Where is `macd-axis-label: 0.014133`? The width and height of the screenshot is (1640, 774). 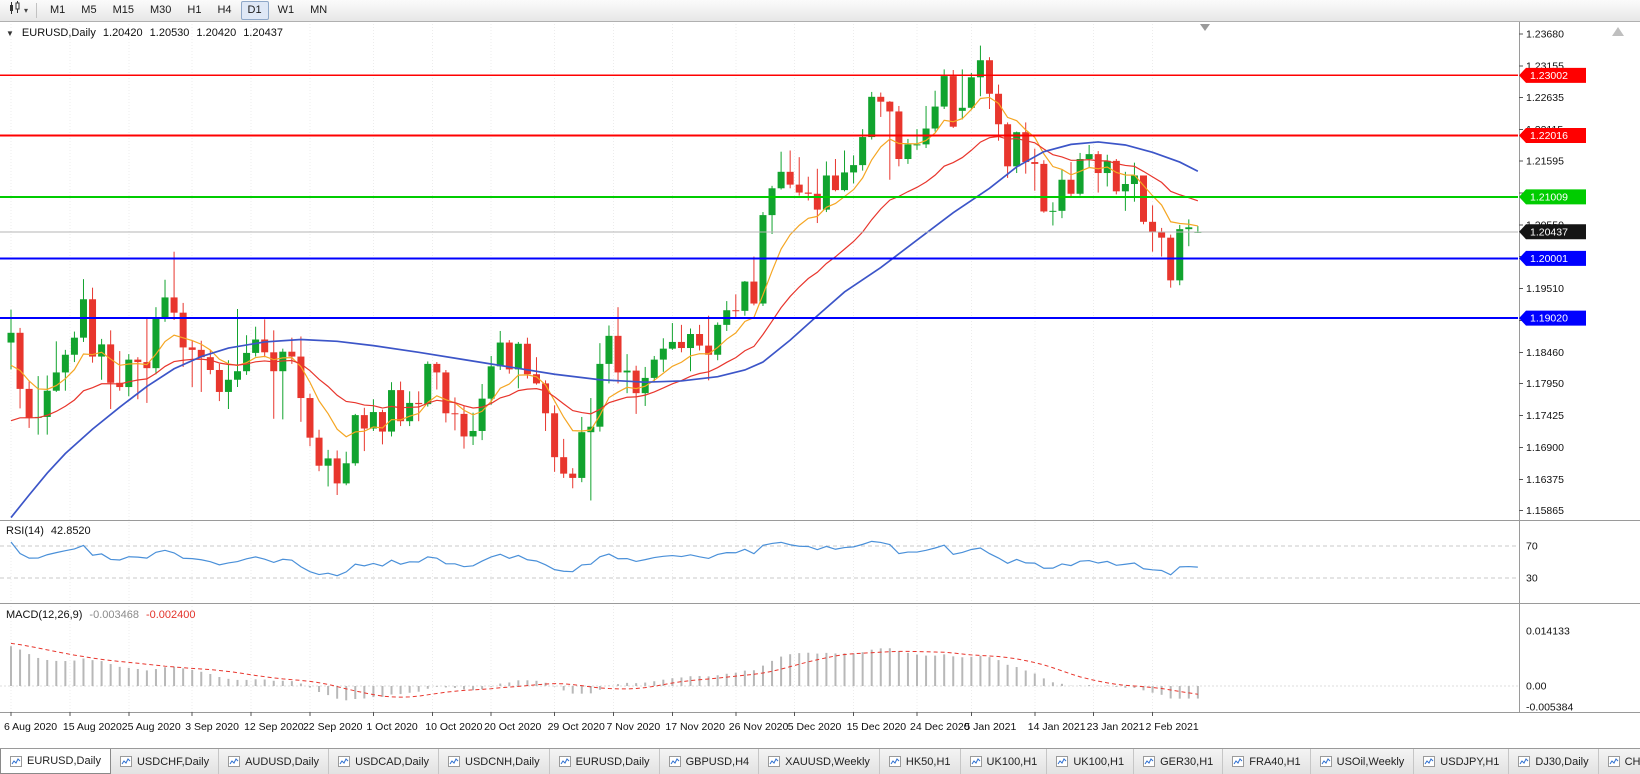 macd-axis-label: 0.014133 is located at coordinates (1548, 631).